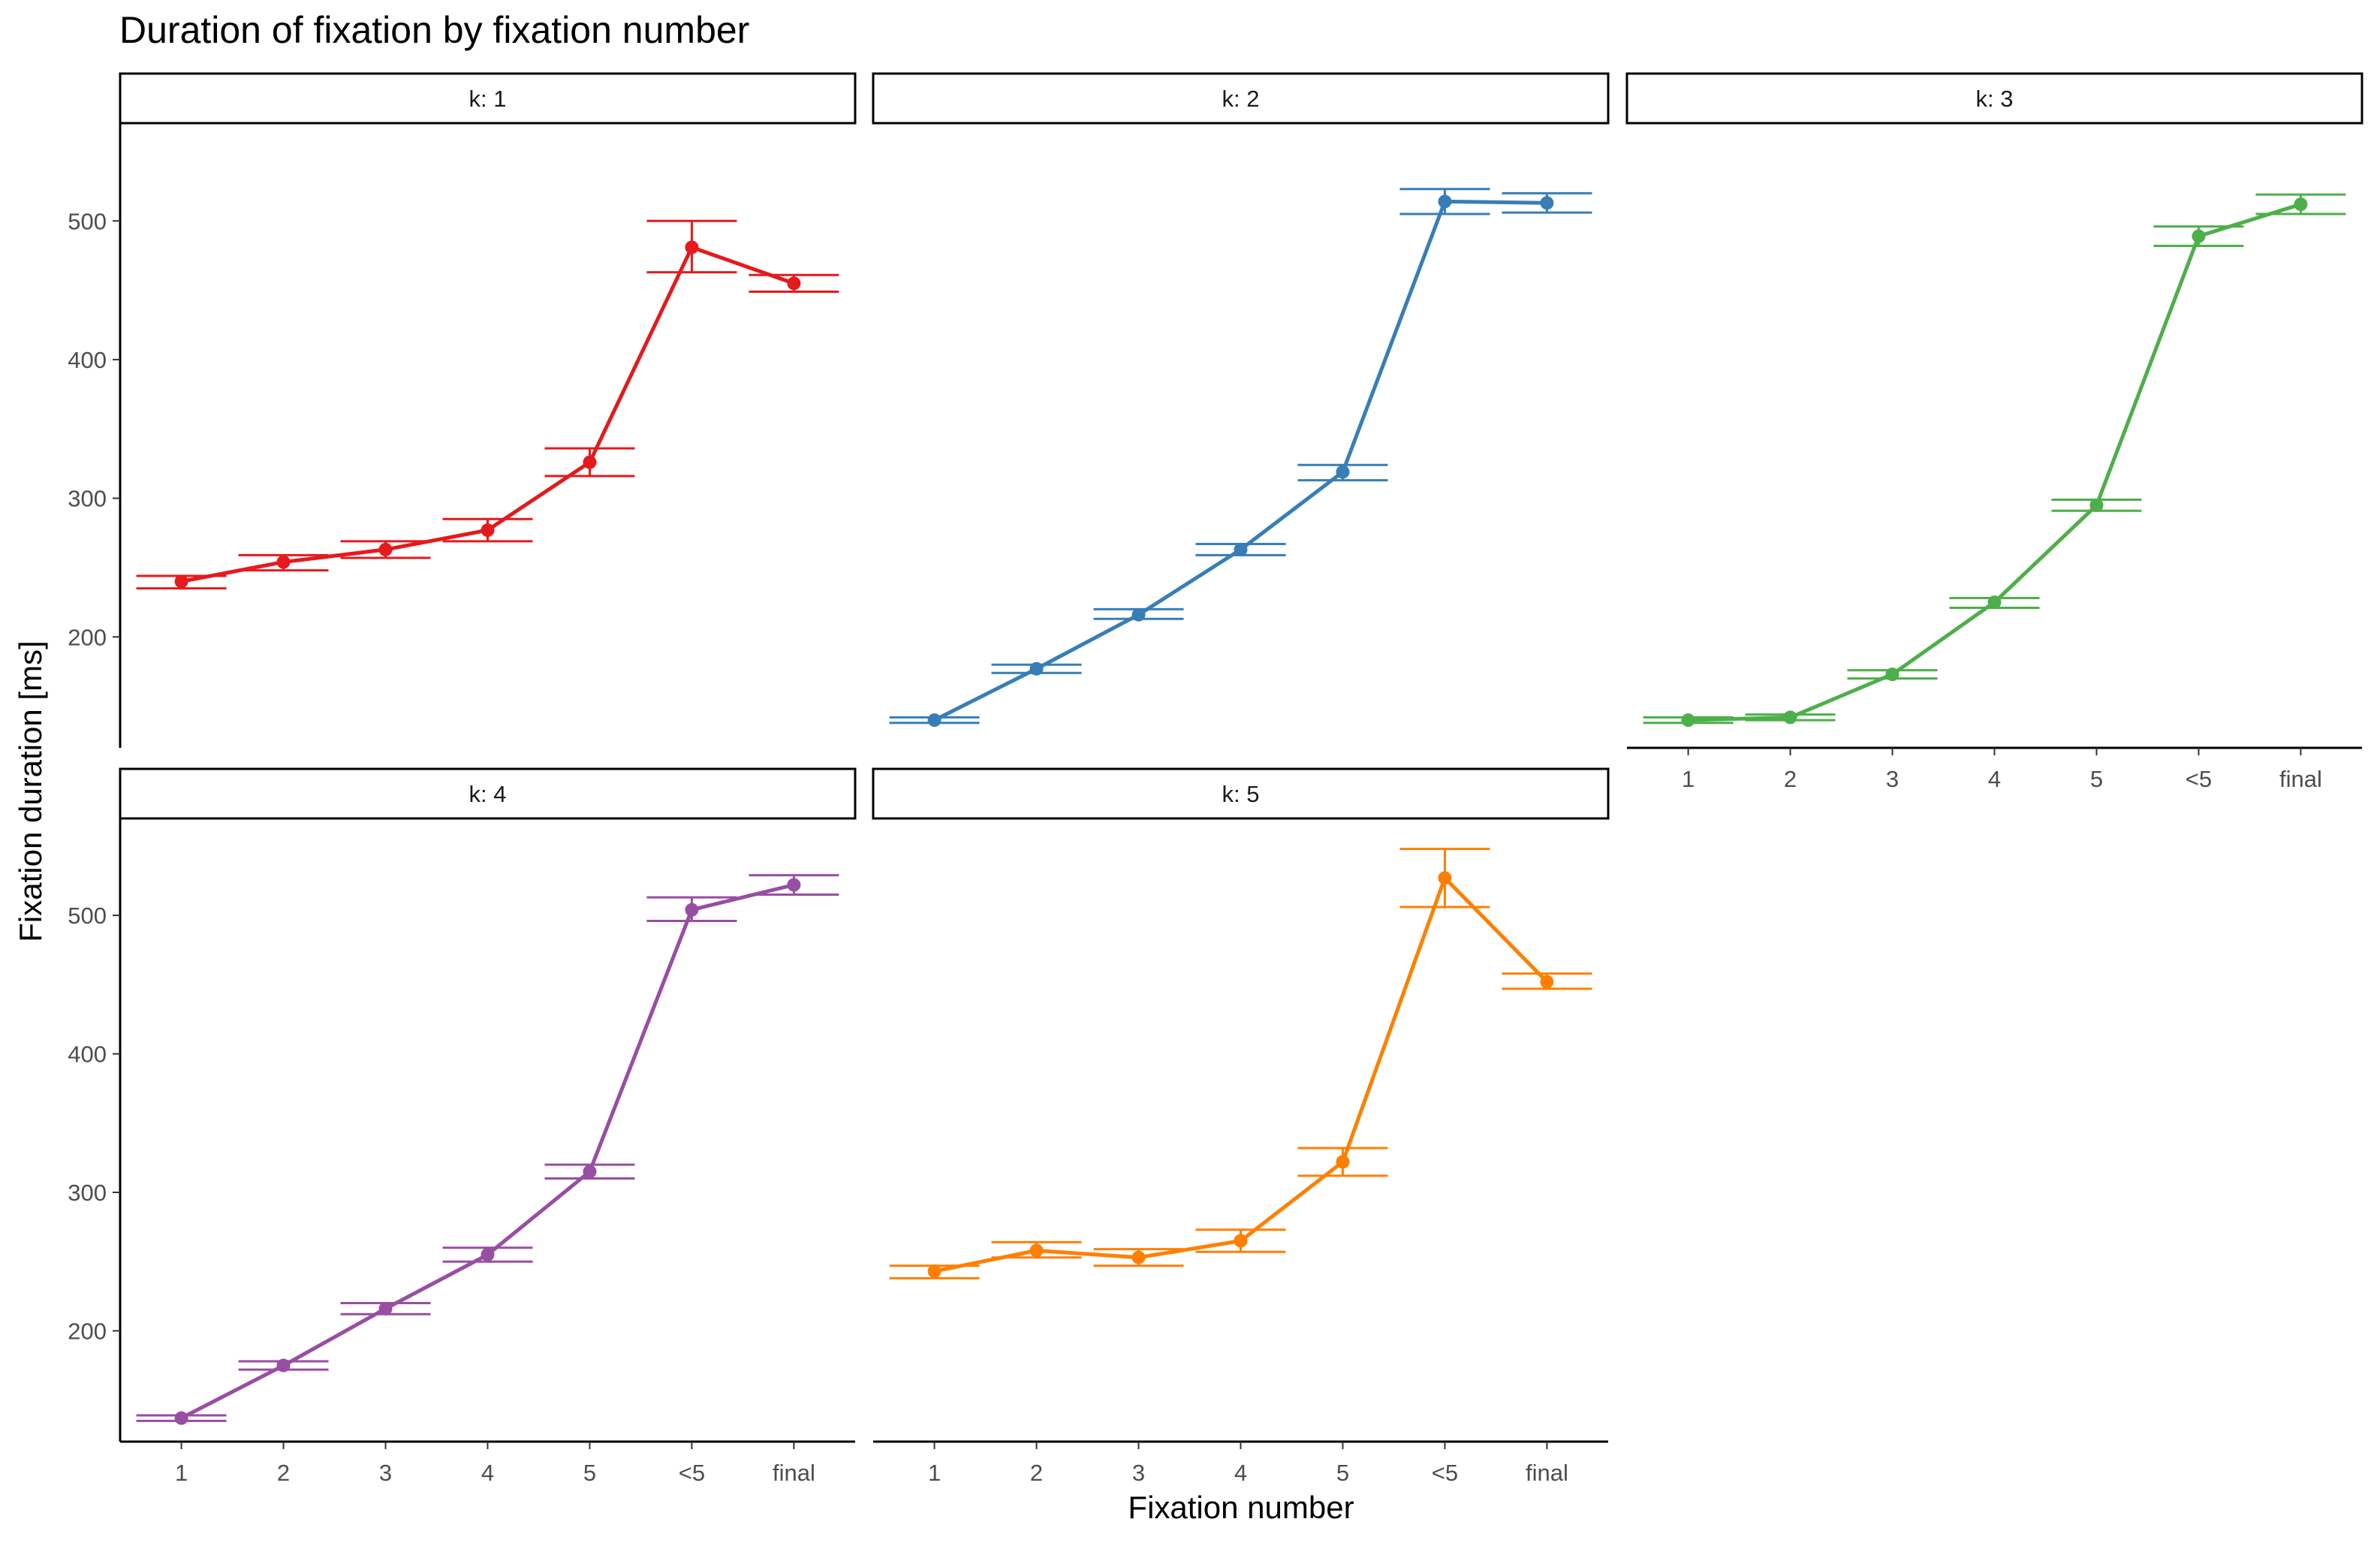  Describe the element at coordinates (434, 30) in the screenshot. I see `chart-title: Duration of fixation by fixation number` at that location.